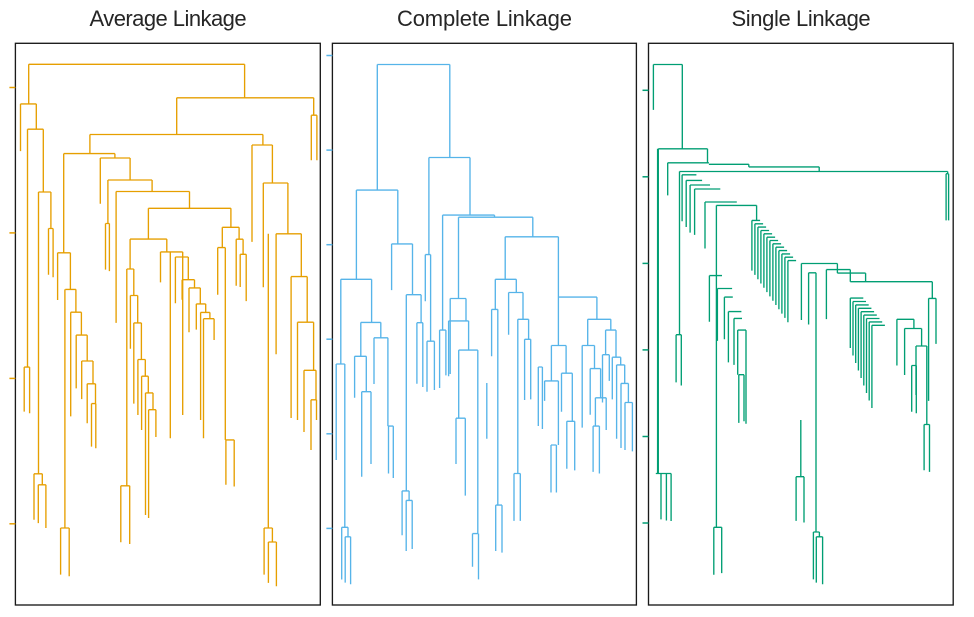 The image size is (974, 617). I want to click on svg-text: Complete Linkage, so click(484, 18).